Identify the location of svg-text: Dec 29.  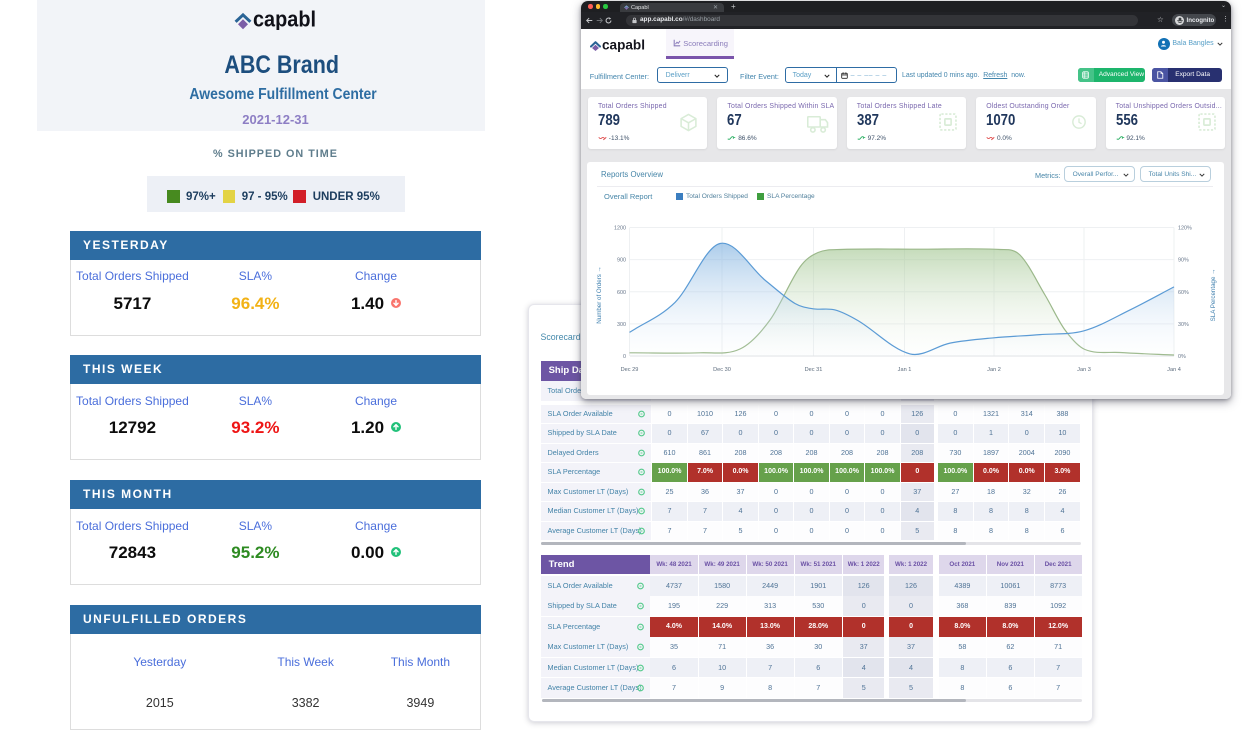
(630, 370).